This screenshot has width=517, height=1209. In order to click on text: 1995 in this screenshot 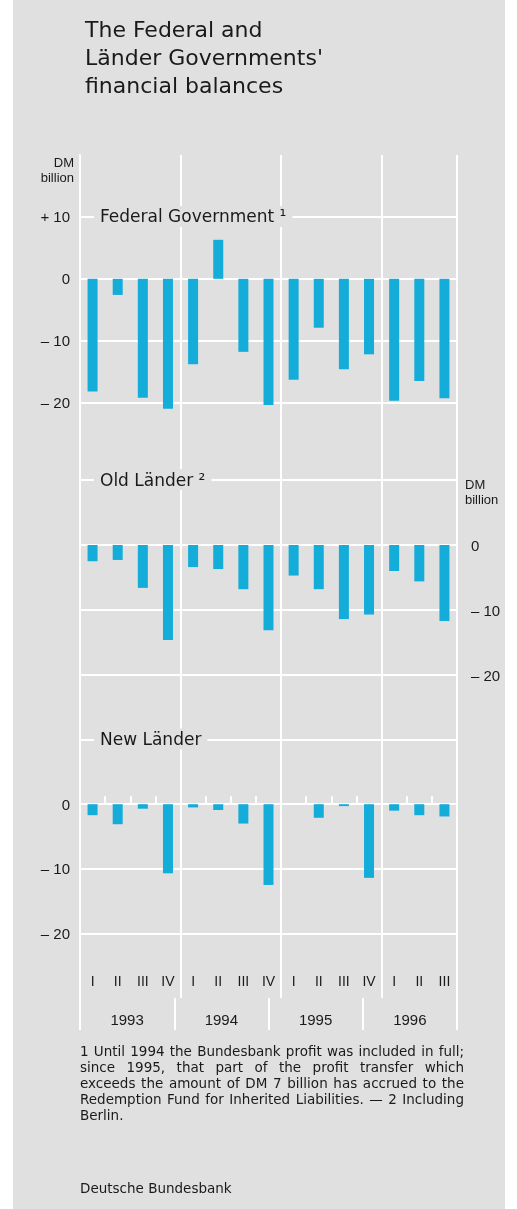, I will do `click(315, 1019)`.